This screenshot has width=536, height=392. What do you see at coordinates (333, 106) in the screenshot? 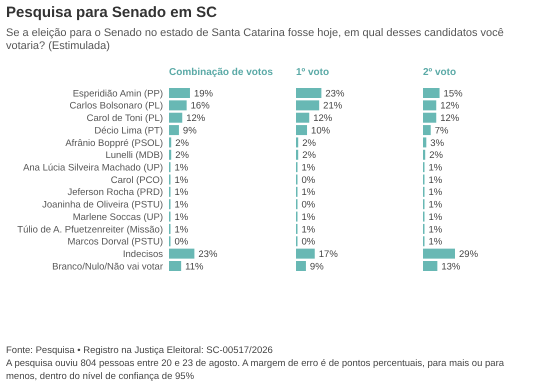
I see `data-label: 21%` at bounding box center [333, 106].